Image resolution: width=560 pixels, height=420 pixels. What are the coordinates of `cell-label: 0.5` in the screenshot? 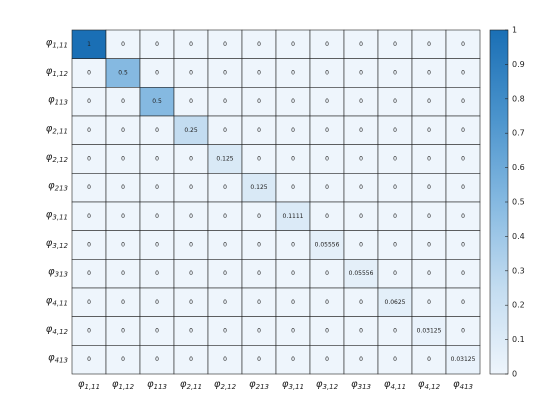 It's located at (157, 101).